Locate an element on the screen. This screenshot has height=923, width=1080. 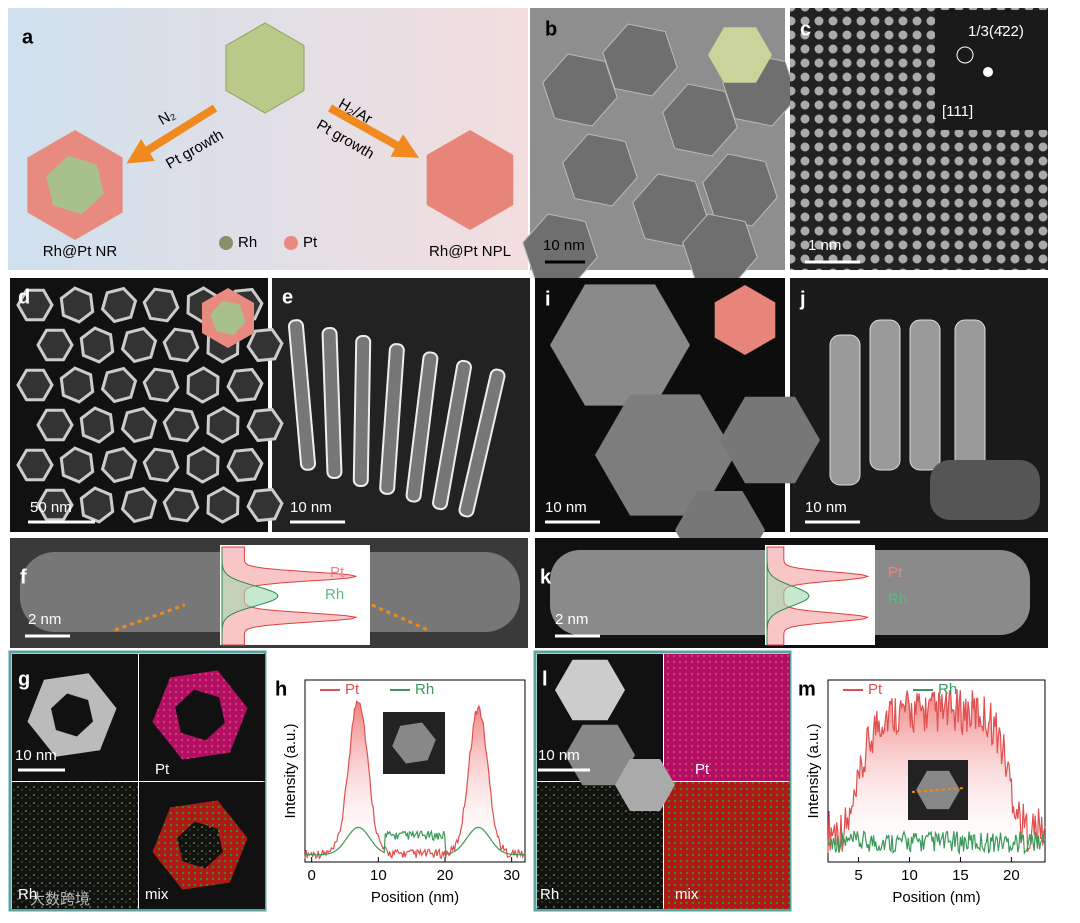
label: 1 nm is located at coordinates (824, 245).